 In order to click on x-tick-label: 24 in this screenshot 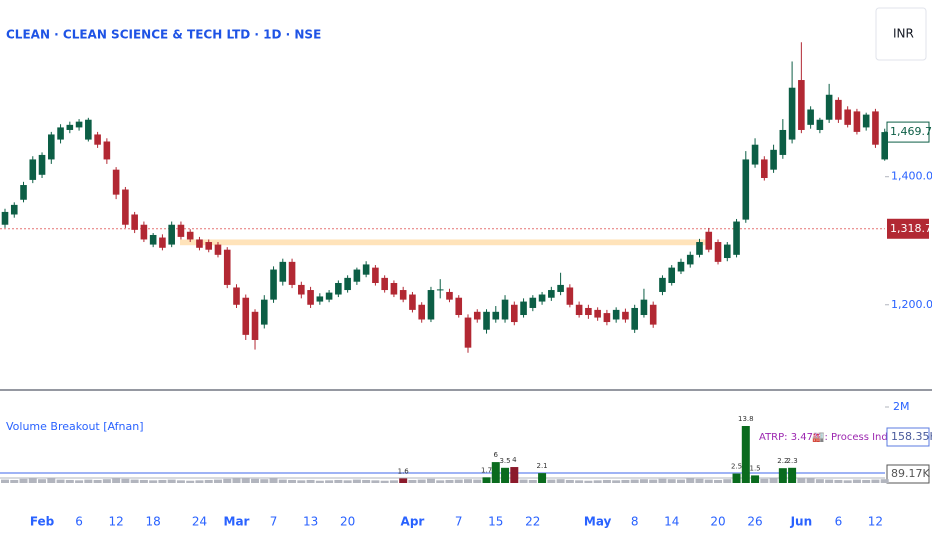, I will do `click(199, 522)`.